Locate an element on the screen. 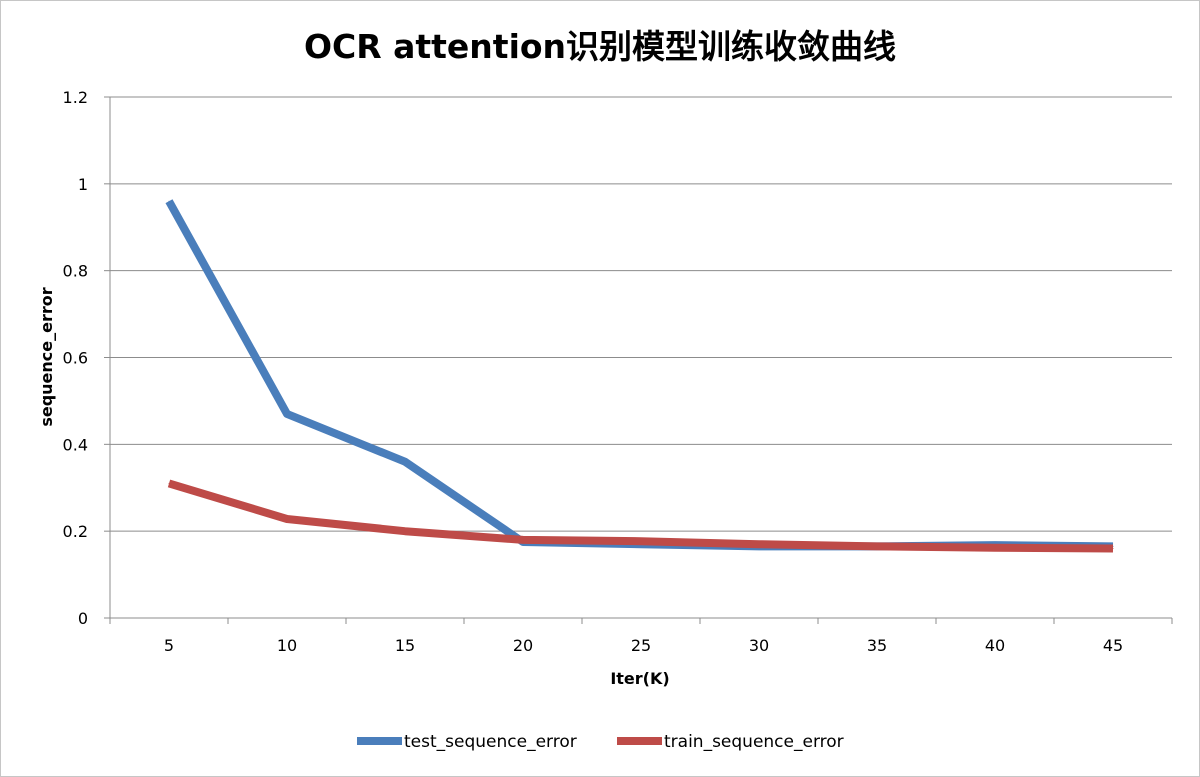  y-tick-label: 0.6 is located at coordinates (75, 358).